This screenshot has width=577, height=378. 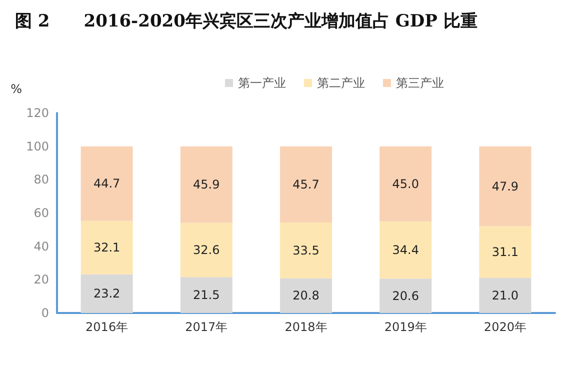 What do you see at coordinates (45, 313) in the screenshot?
I see `y-tick-label: 0` at bounding box center [45, 313].